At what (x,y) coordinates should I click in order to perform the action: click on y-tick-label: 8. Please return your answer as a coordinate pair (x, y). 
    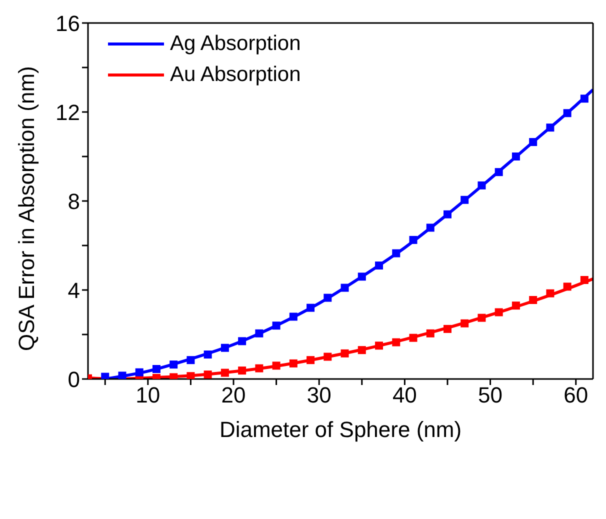
    Looking at the image, I should click on (74, 201).